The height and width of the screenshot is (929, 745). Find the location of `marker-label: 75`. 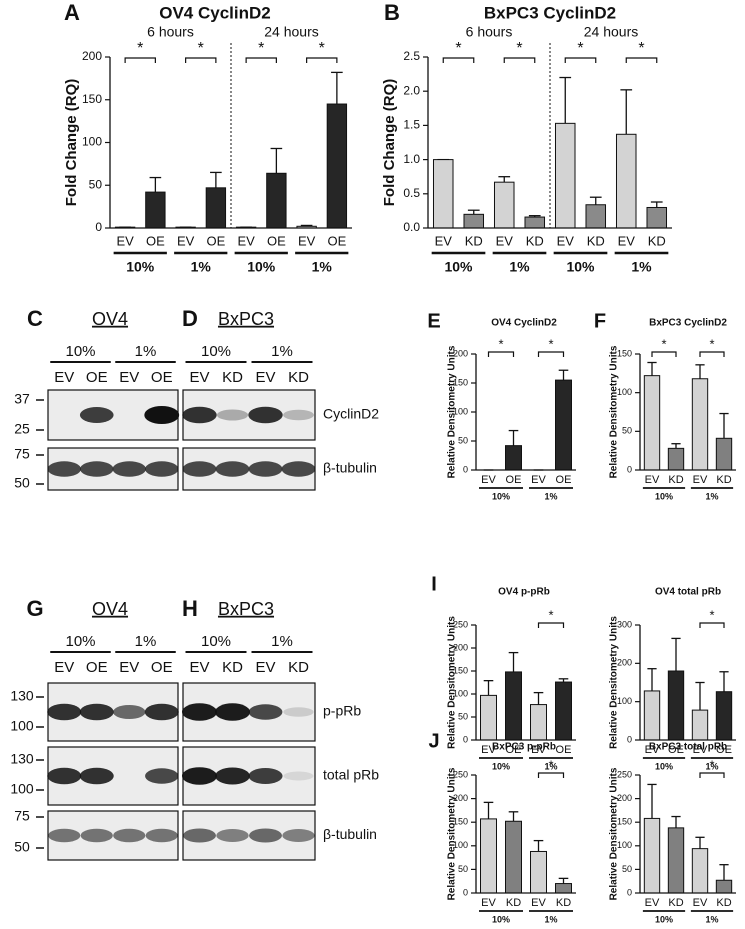

marker-label: 75 is located at coordinates (22, 816).